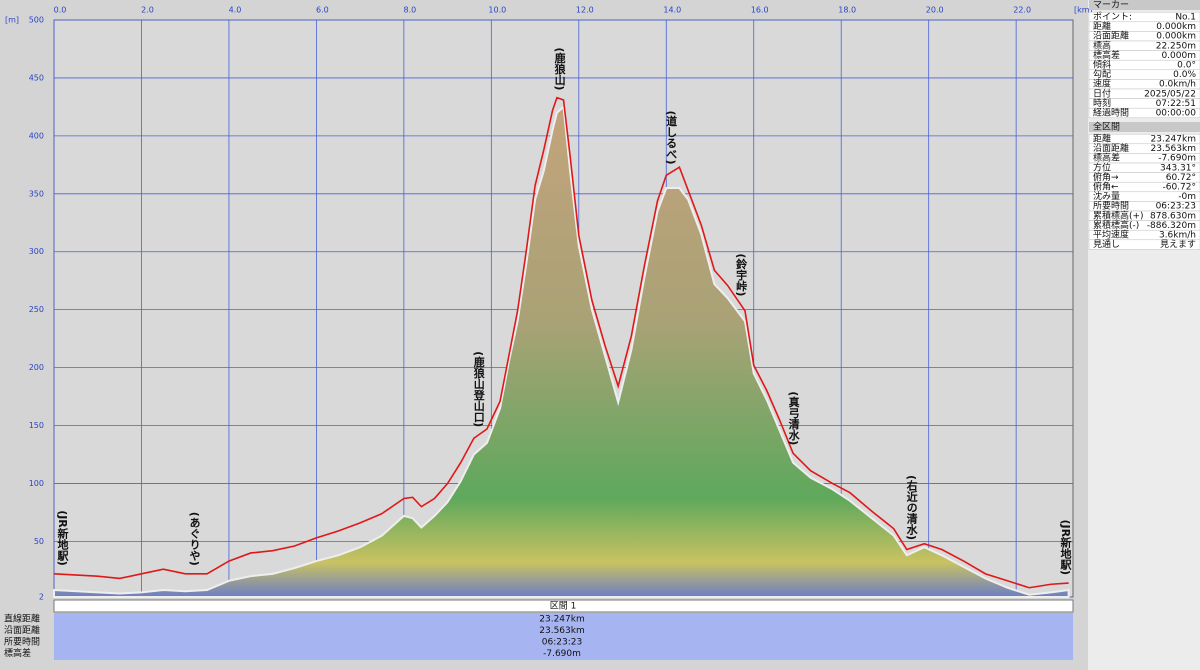 The image size is (1200, 670). I want to click on section-bar, so click(563, 606).